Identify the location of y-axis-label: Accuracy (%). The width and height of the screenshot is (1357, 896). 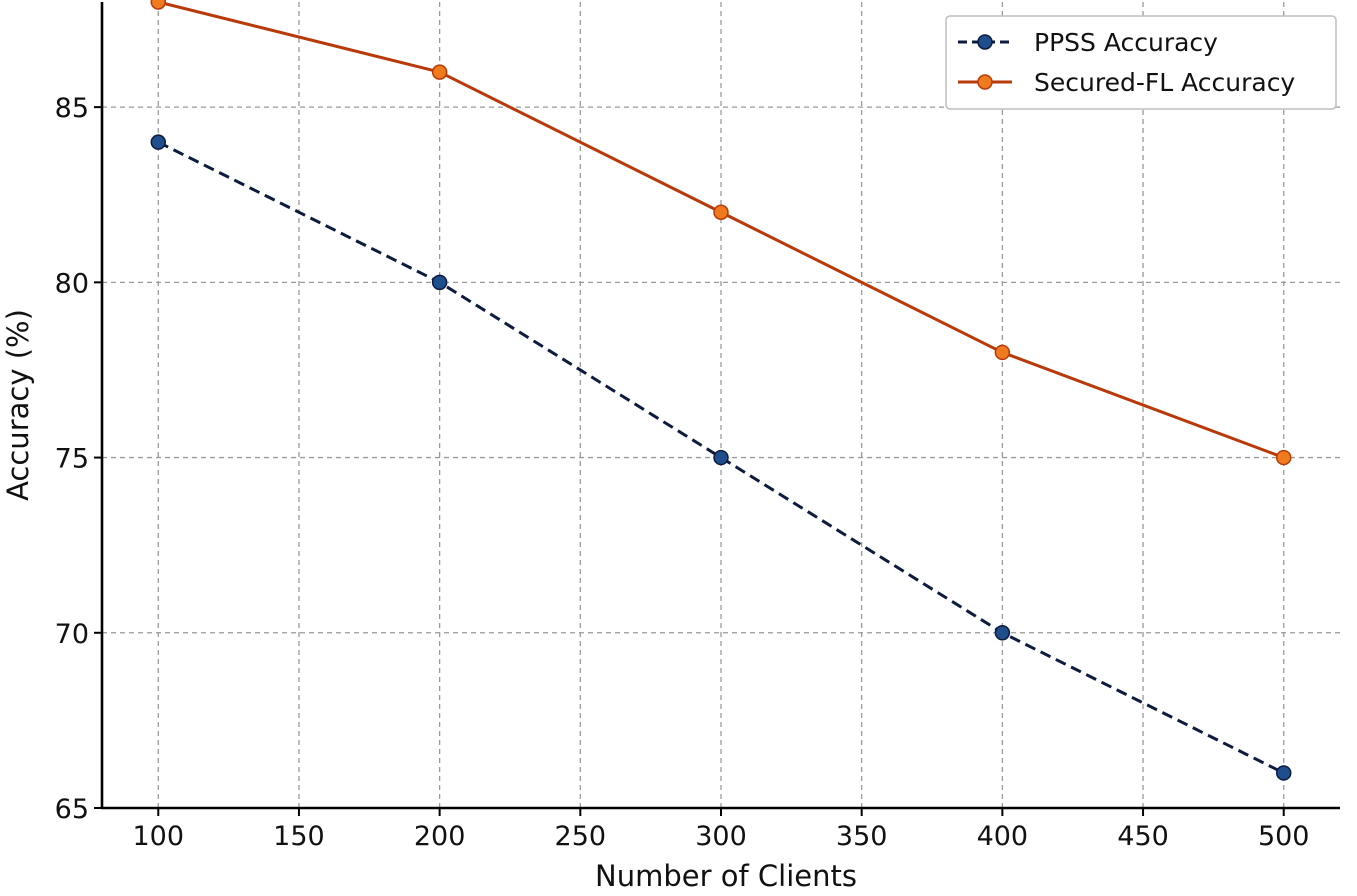
(18, 405).